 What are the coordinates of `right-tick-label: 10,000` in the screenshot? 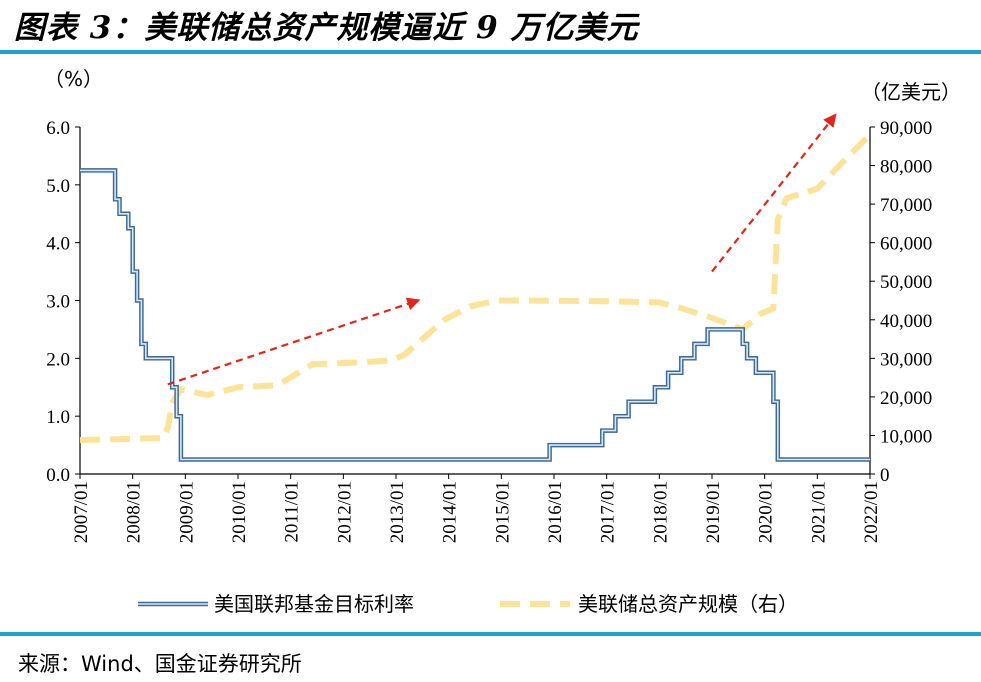 It's located at (906, 436).